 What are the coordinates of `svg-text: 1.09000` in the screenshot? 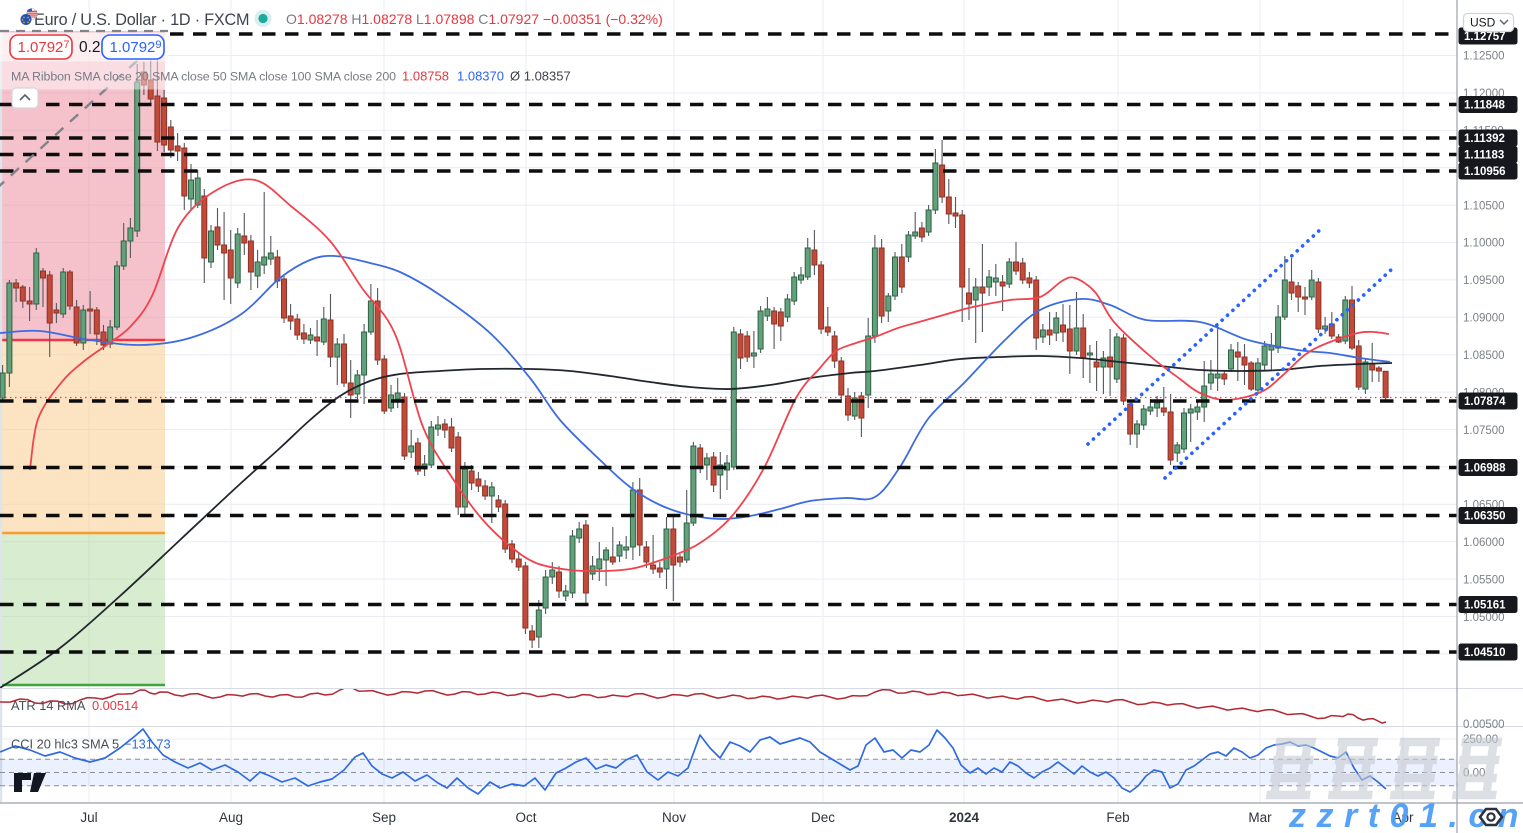 It's located at (1484, 319).